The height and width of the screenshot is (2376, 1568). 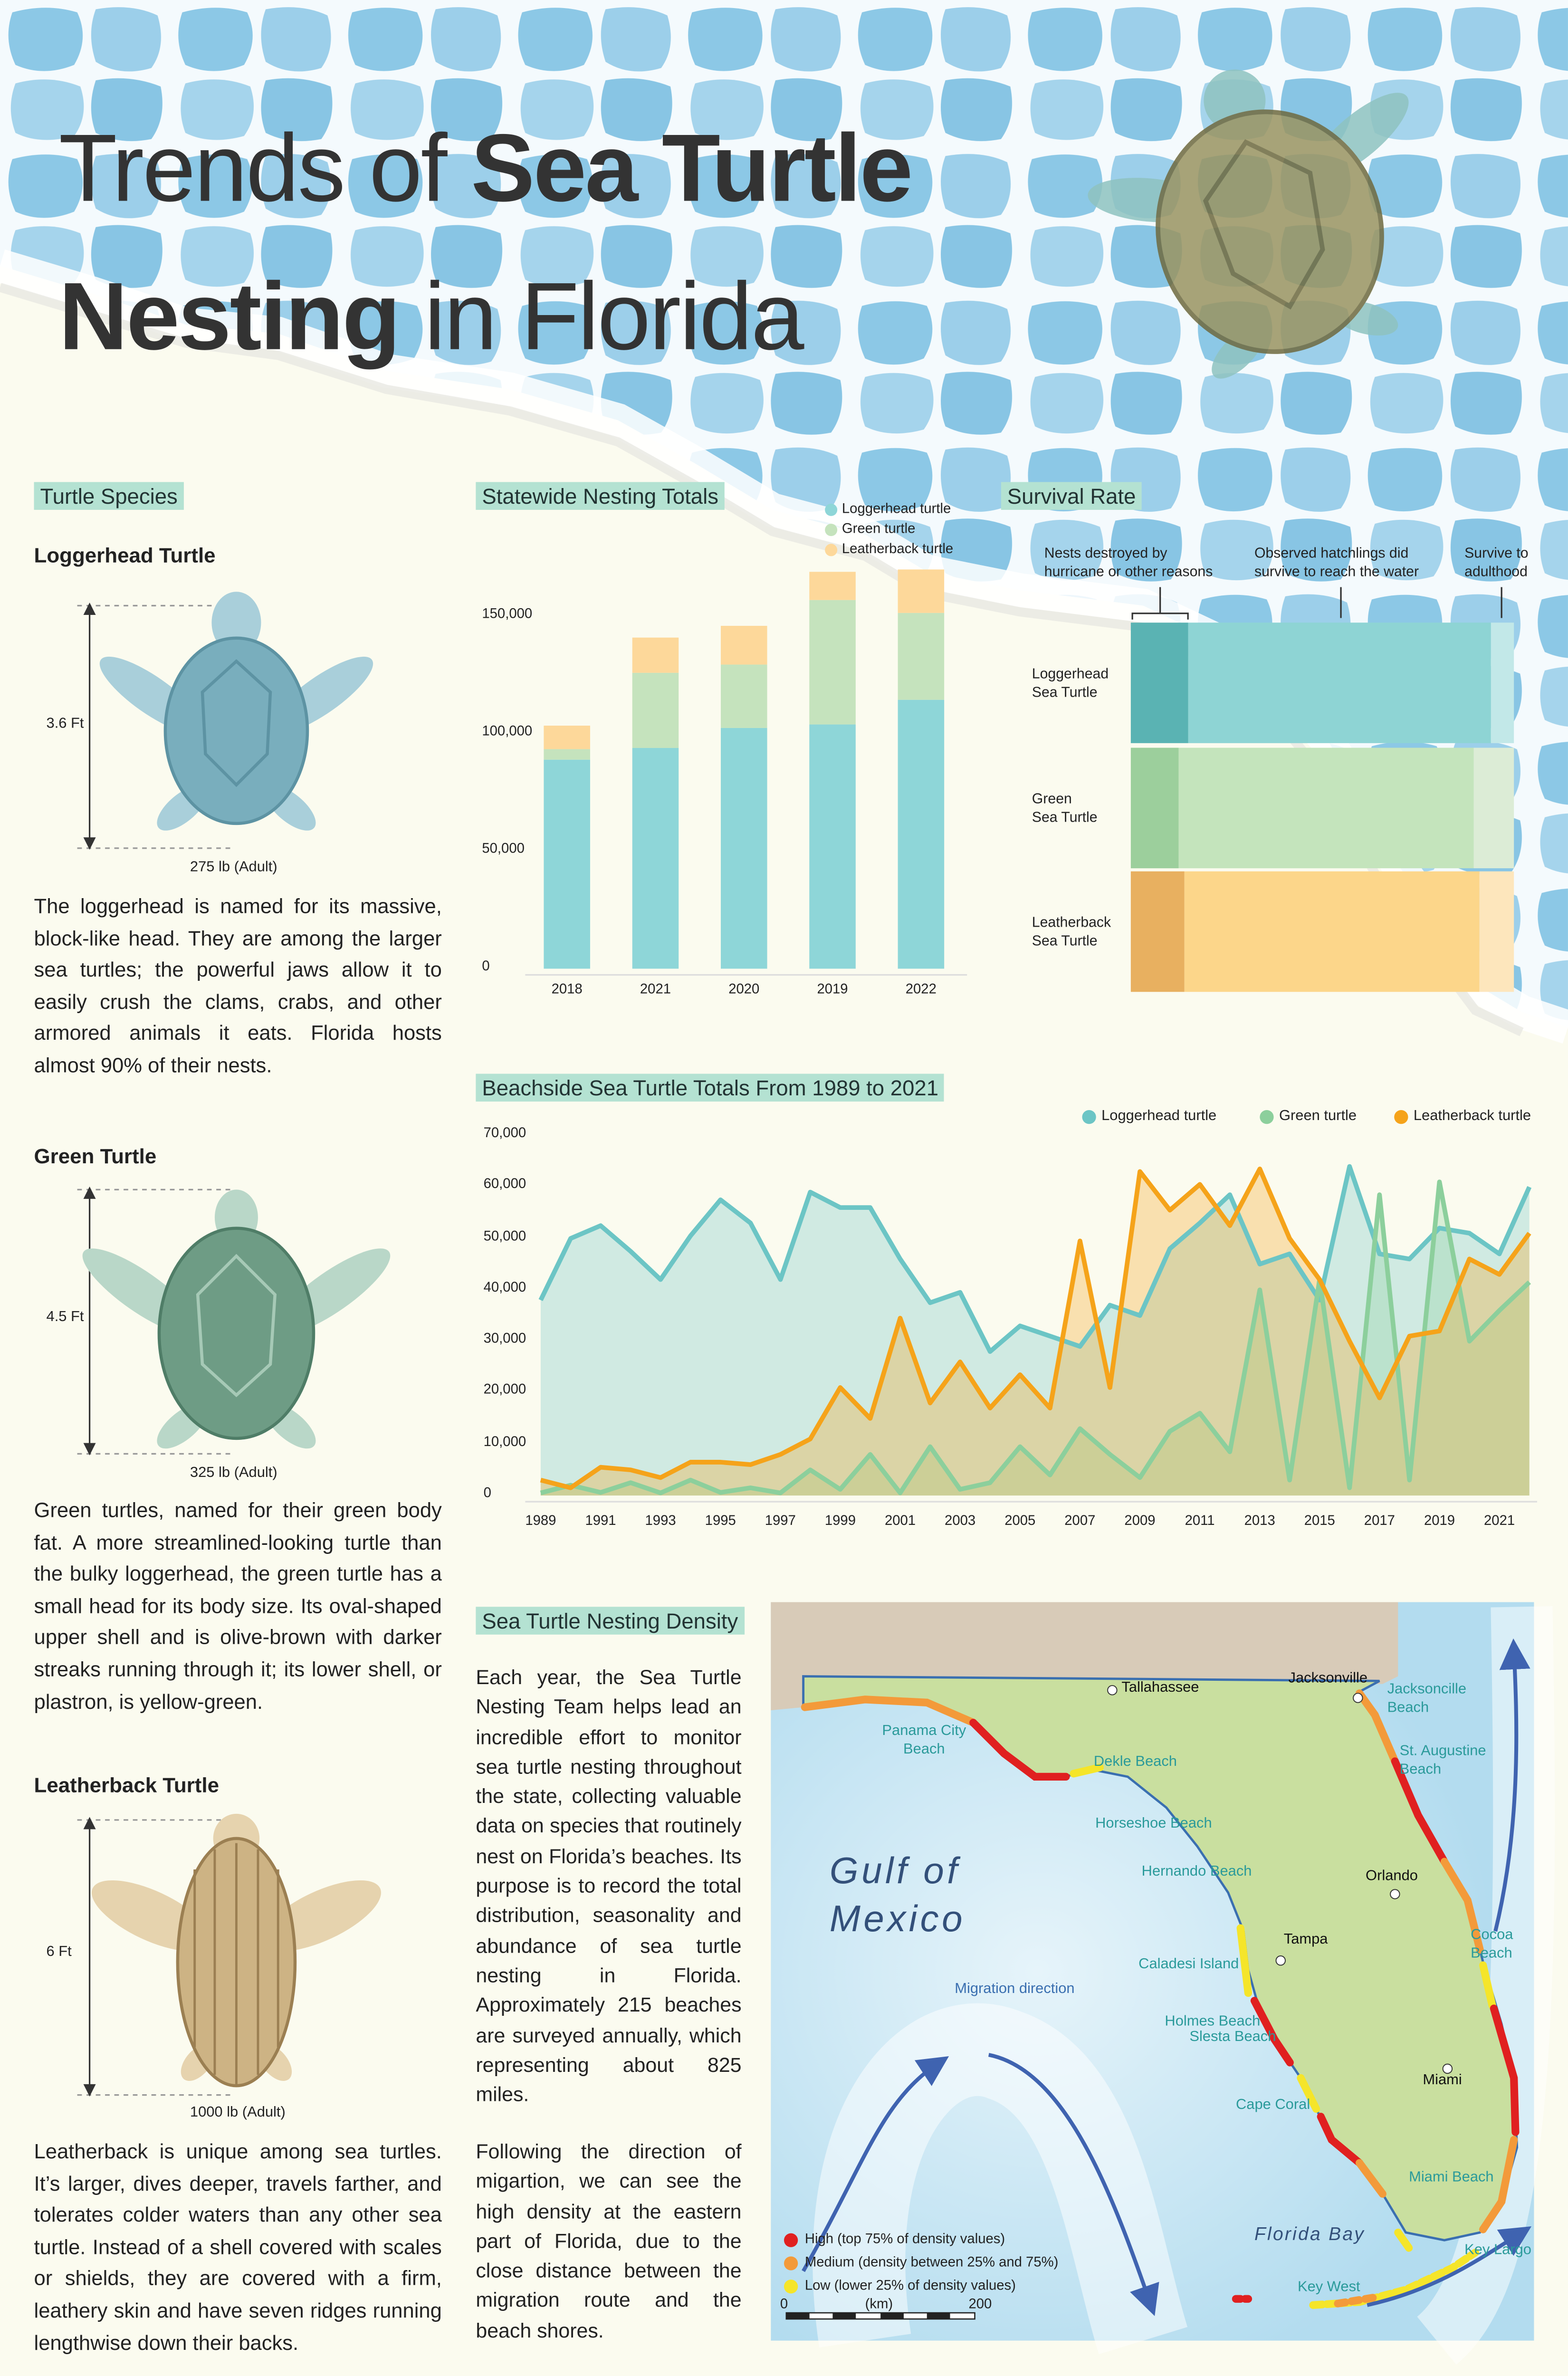 I want to click on area-chart, so click(x=1031, y=1306).